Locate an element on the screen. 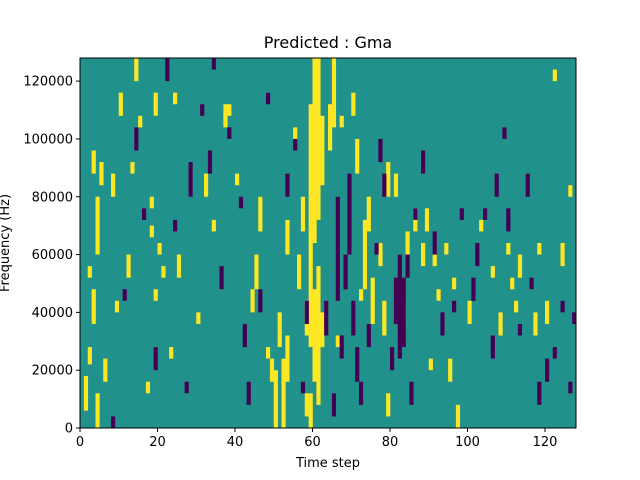  x-axis: 0 20 40 60 80 100 120 is located at coordinates (317, 439).